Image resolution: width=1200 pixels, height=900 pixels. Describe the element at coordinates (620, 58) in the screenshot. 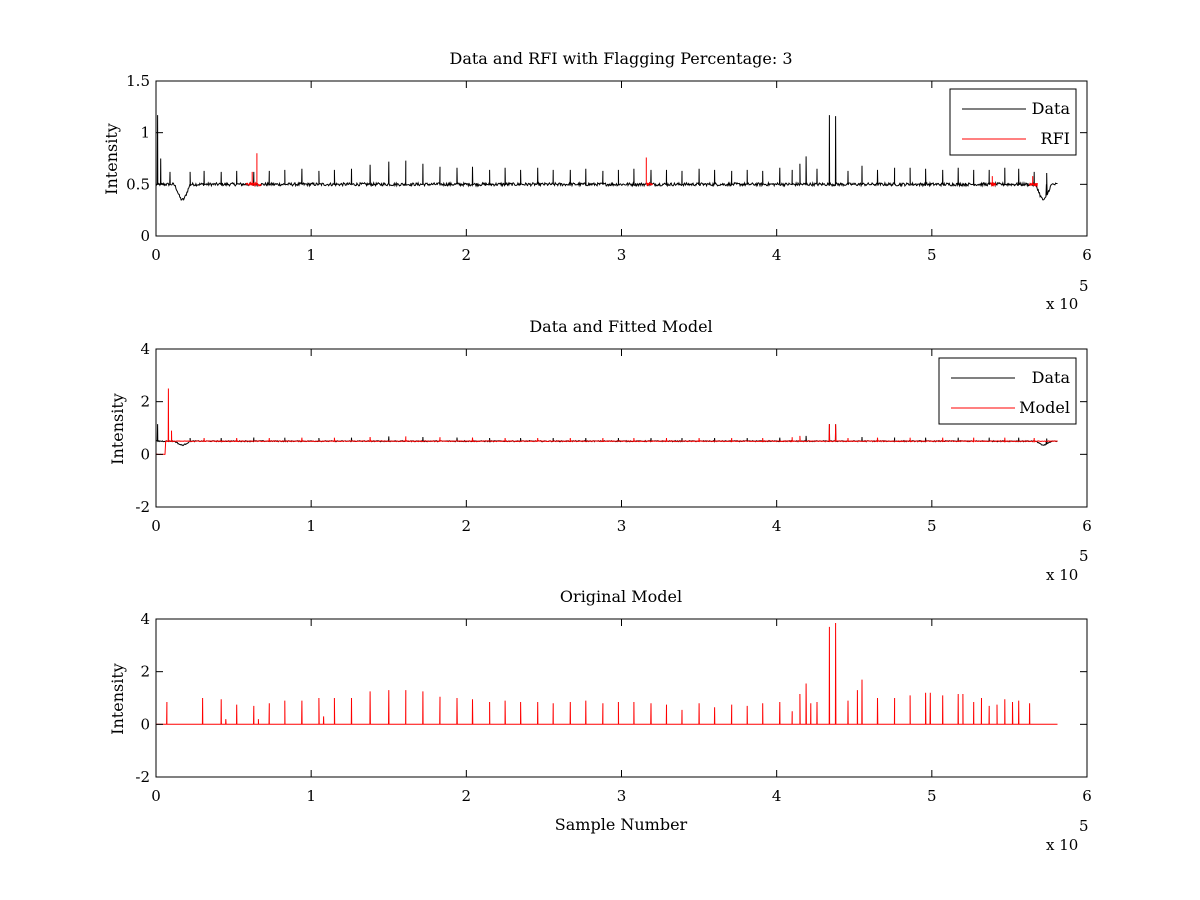

I see `panel-title: Data and RFI with Flagging Percentage: 3` at that location.